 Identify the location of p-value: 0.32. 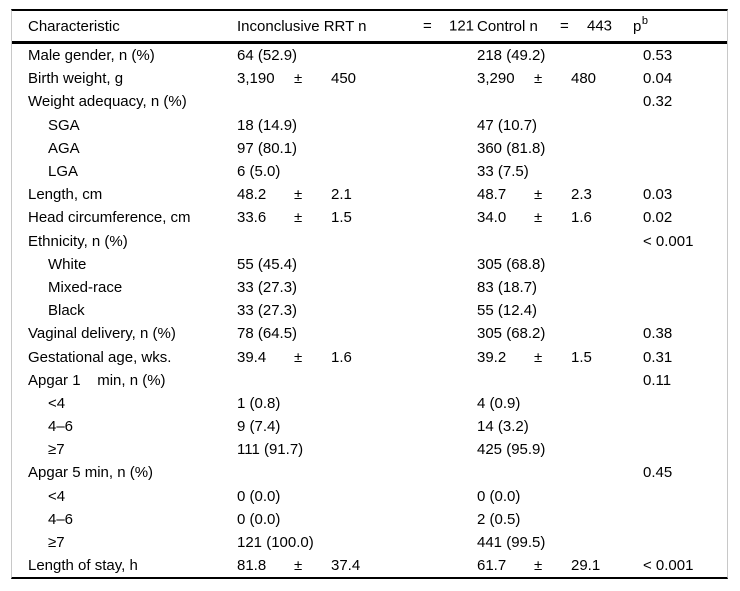
(658, 102).